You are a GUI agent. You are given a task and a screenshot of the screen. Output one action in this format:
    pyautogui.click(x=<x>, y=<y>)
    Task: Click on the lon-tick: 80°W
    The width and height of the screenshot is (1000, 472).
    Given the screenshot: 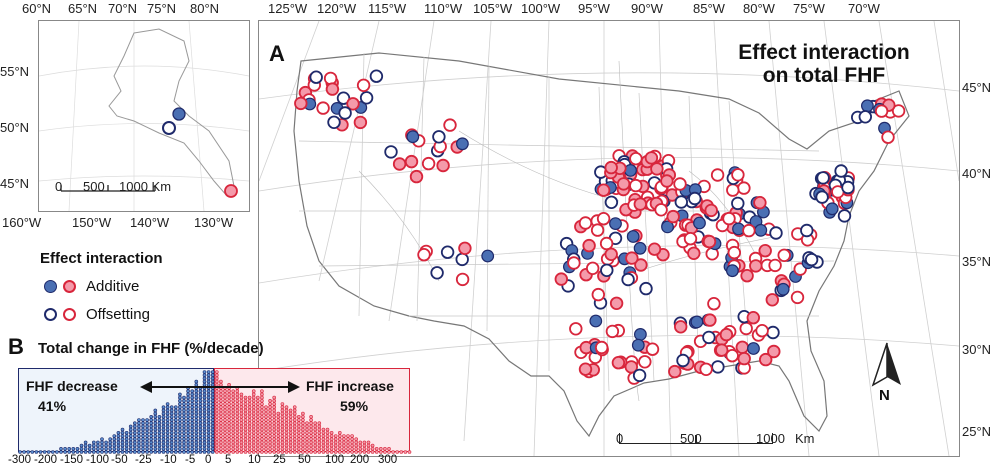 What is the action you would take?
    pyautogui.click(x=759, y=8)
    